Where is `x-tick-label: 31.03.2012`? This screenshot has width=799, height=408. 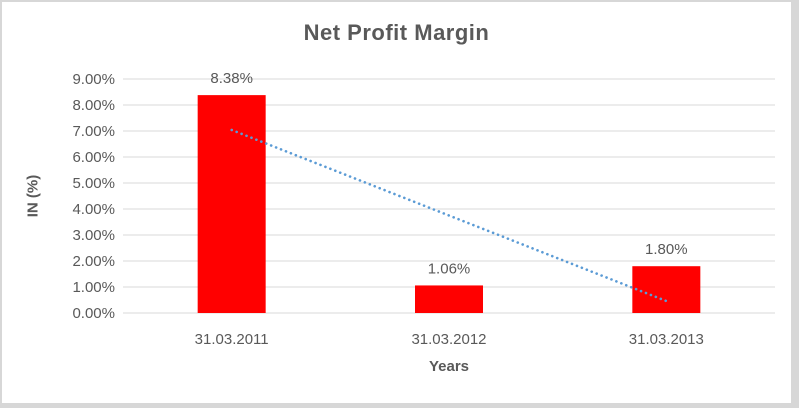 x-tick-label: 31.03.2012 is located at coordinates (448, 339).